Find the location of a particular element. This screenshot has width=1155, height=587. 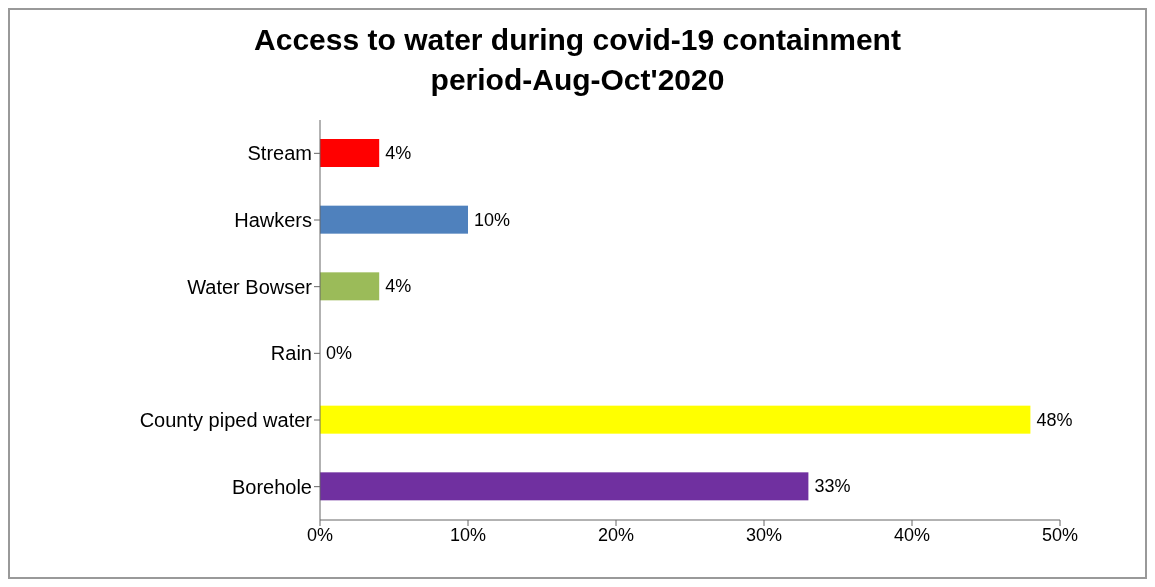

x-tick-label: 10% is located at coordinates (468, 534).